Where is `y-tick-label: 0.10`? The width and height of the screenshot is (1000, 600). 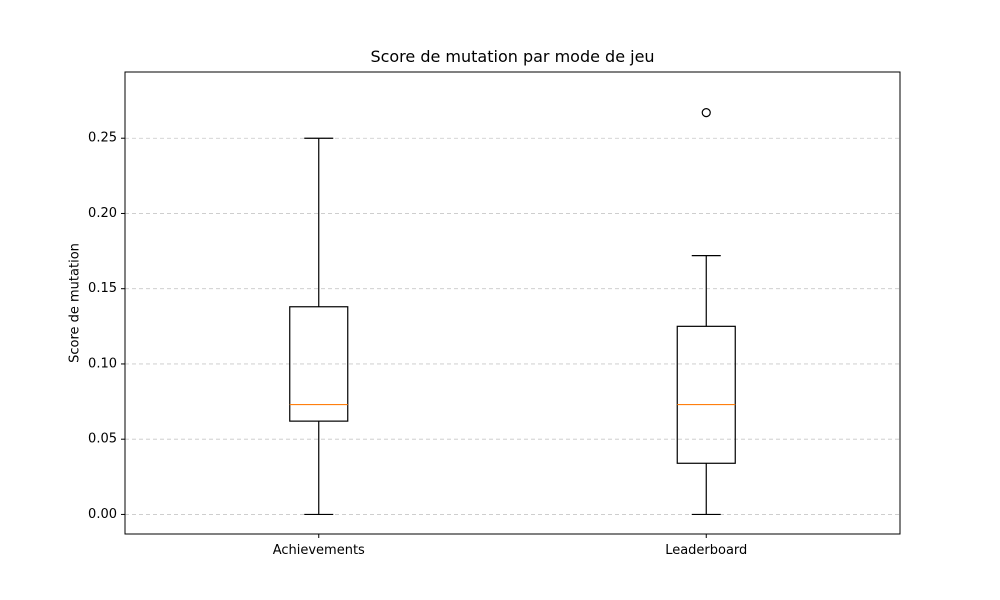 y-tick-label: 0.10 is located at coordinates (102, 363).